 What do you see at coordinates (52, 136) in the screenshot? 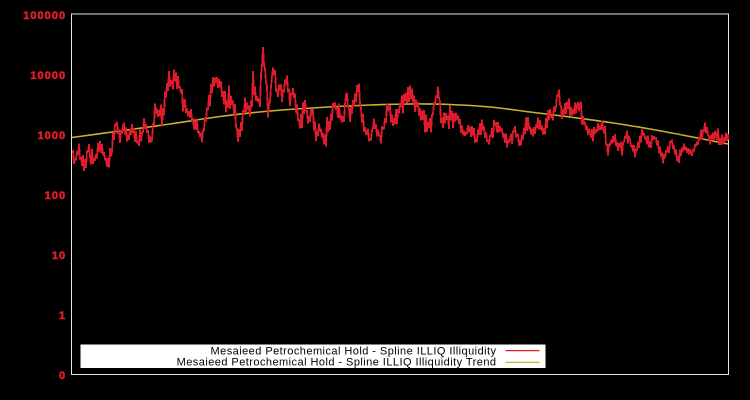
I see `svg-text: 1000` at bounding box center [52, 136].